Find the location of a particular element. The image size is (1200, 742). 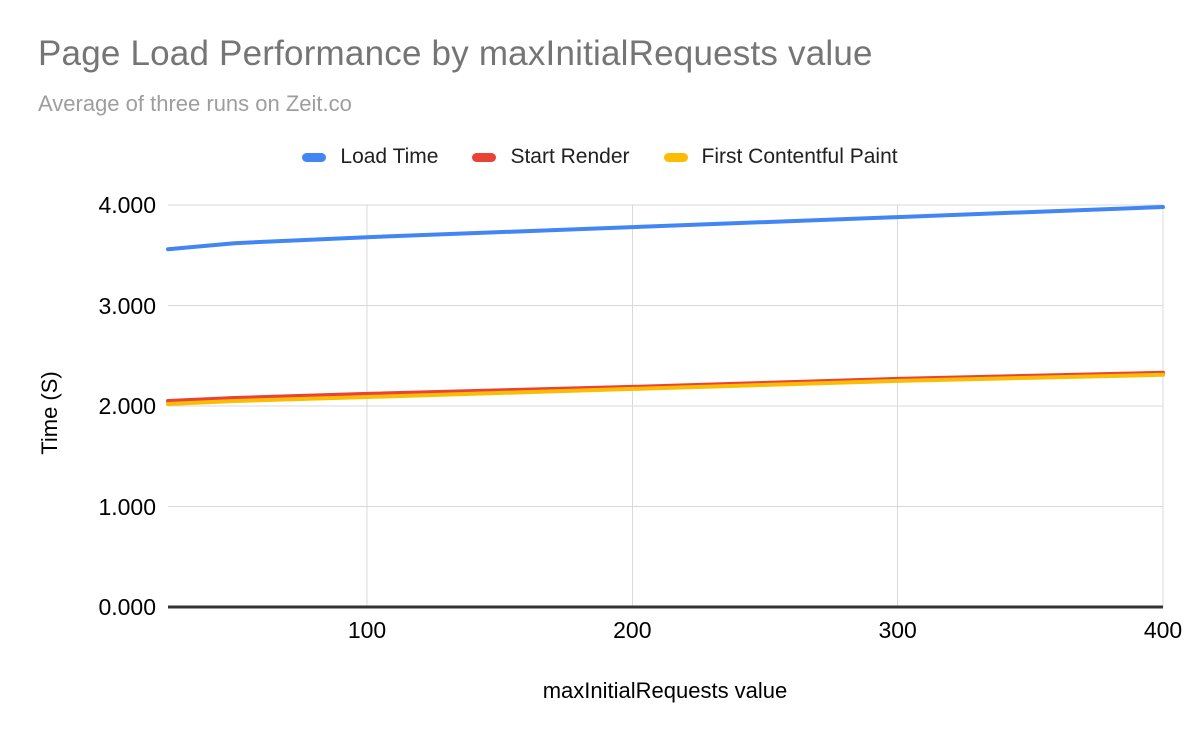

y-axis-tick-label: 2.000 is located at coordinates (127, 406).